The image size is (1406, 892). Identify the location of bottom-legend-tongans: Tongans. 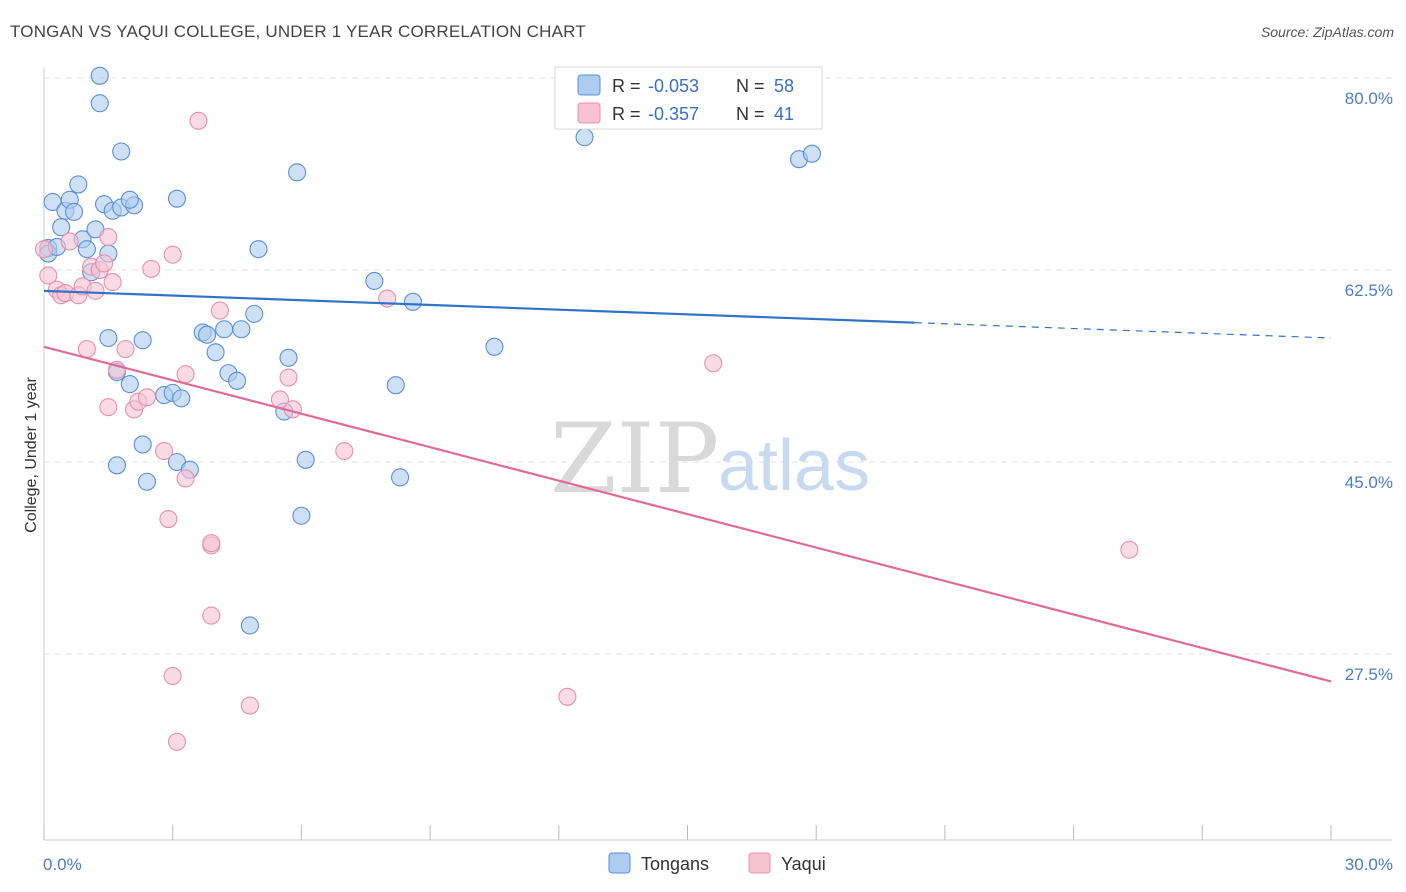
(675, 864).